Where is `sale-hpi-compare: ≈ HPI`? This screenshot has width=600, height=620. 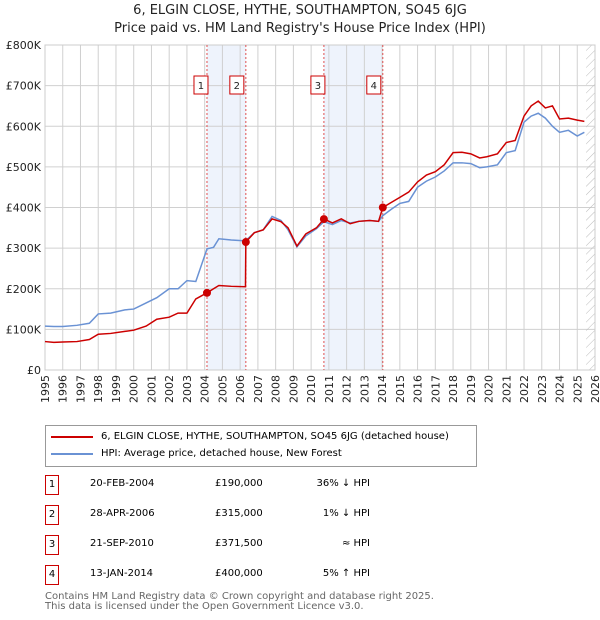
sale-hpi-compare: ≈ HPI is located at coordinates (355, 543).